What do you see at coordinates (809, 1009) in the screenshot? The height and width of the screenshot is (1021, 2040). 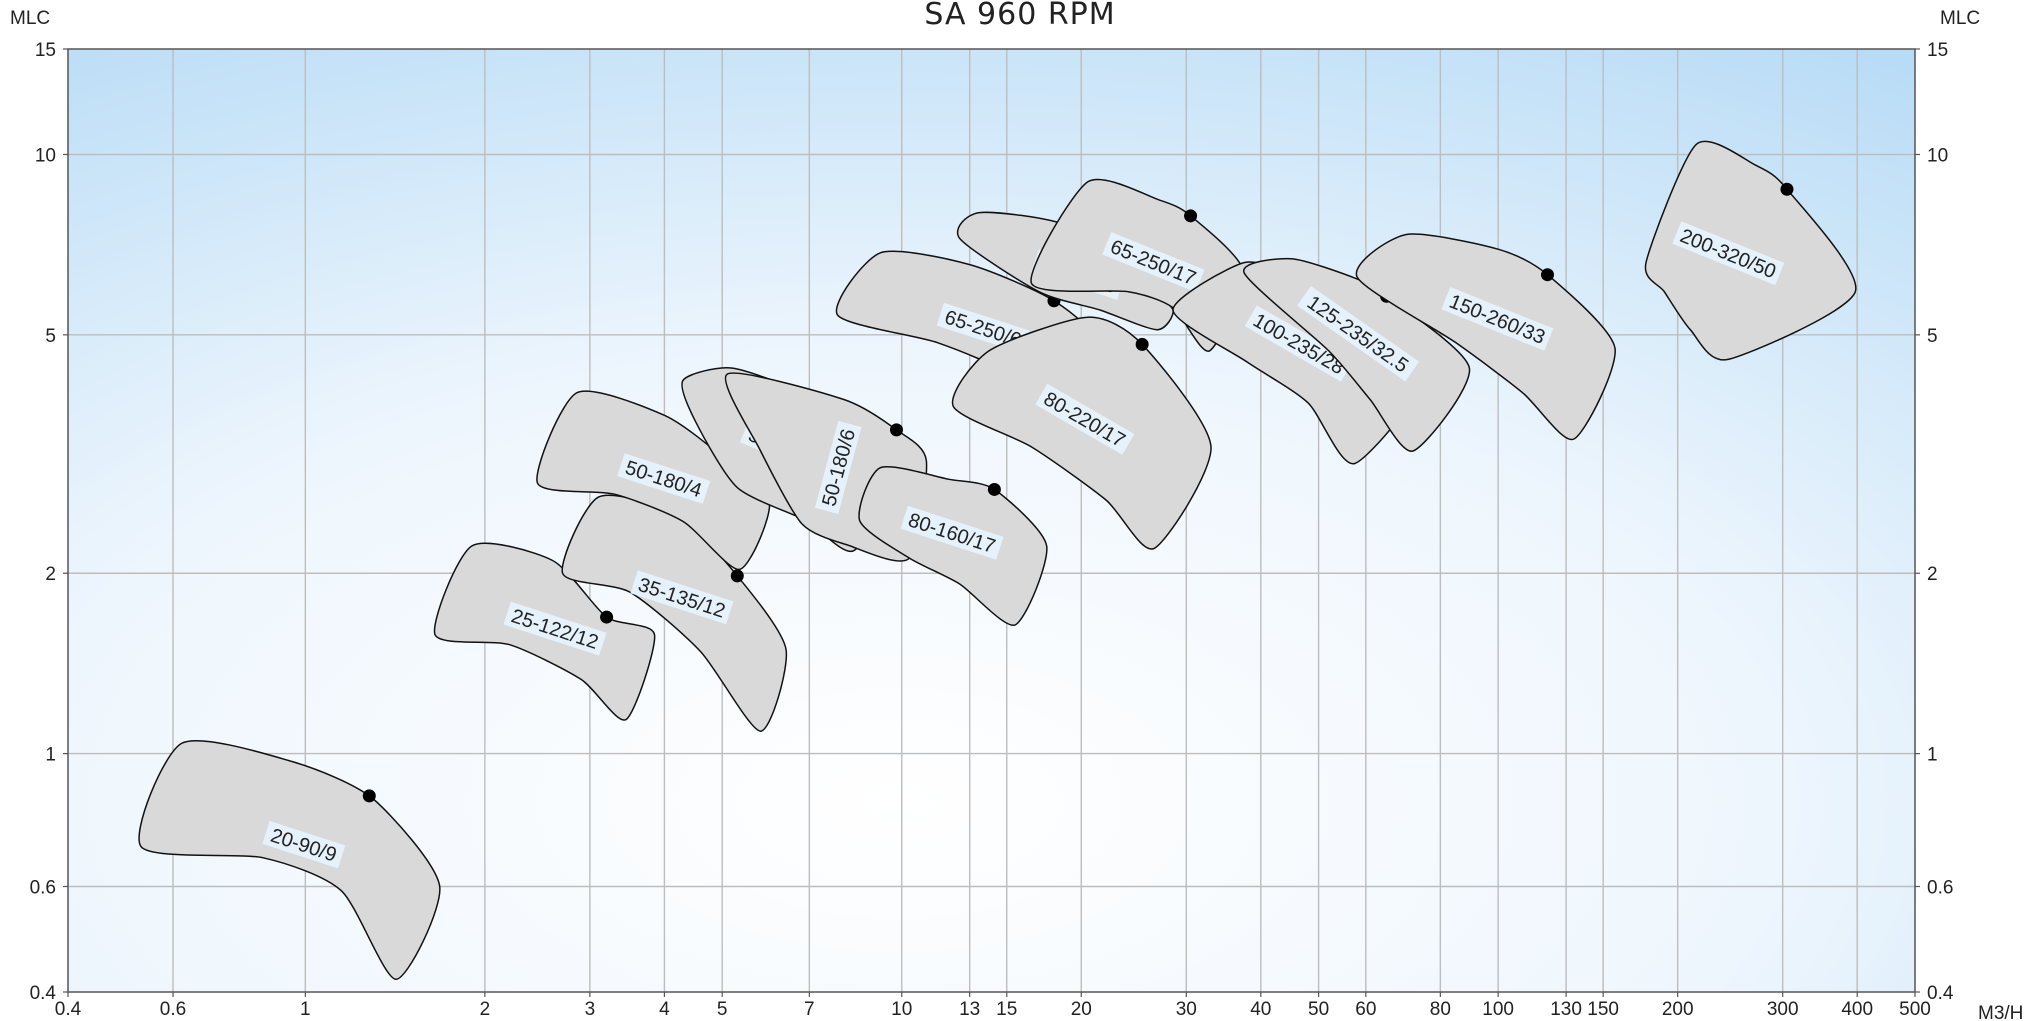 I see `x-tick-label: 7` at bounding box center [809, 1009].